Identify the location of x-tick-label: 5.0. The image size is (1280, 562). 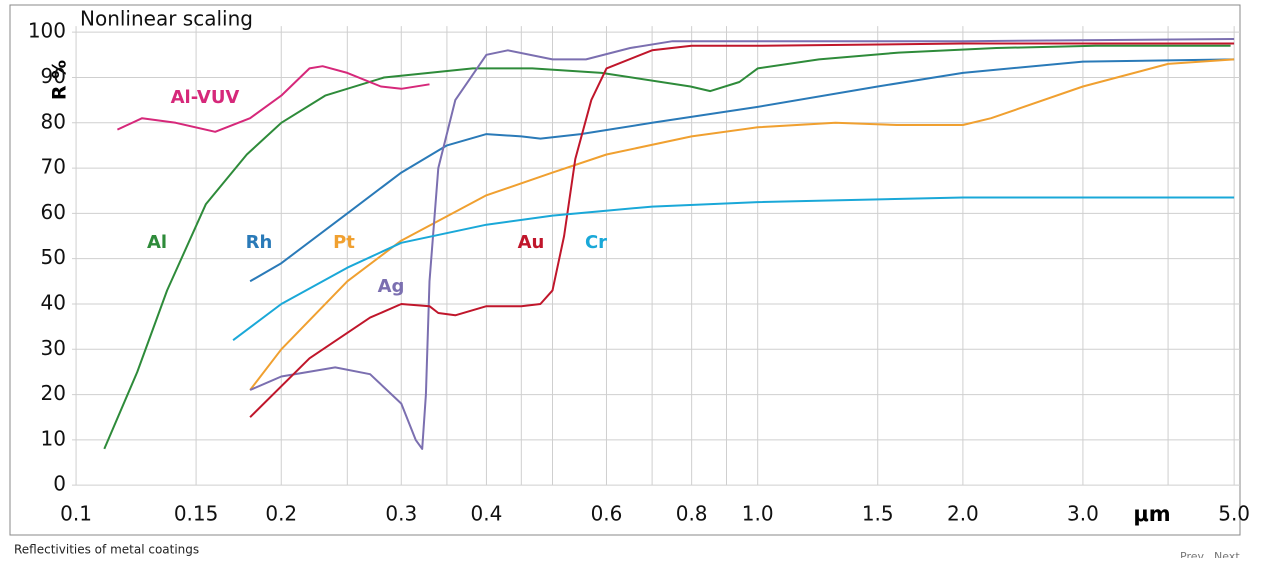
(1234, 514).